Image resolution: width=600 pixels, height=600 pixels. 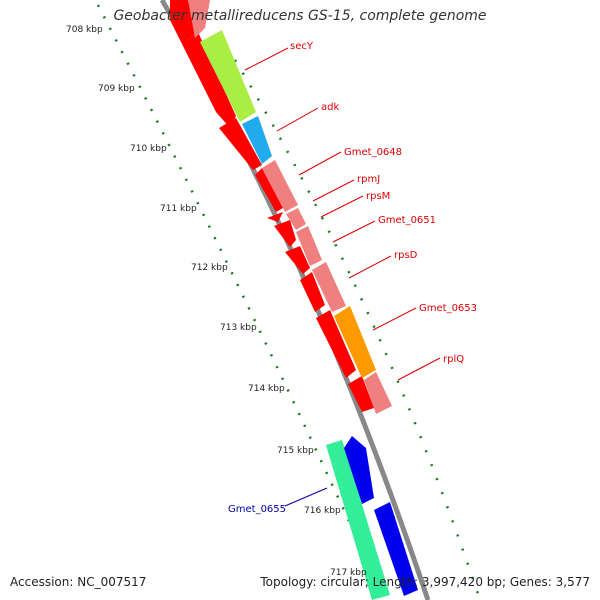 What do you see at coordinates (116, 89) in the screenshot?
I see `tick-label: 709 kbp` at bounding box center [116, 89].